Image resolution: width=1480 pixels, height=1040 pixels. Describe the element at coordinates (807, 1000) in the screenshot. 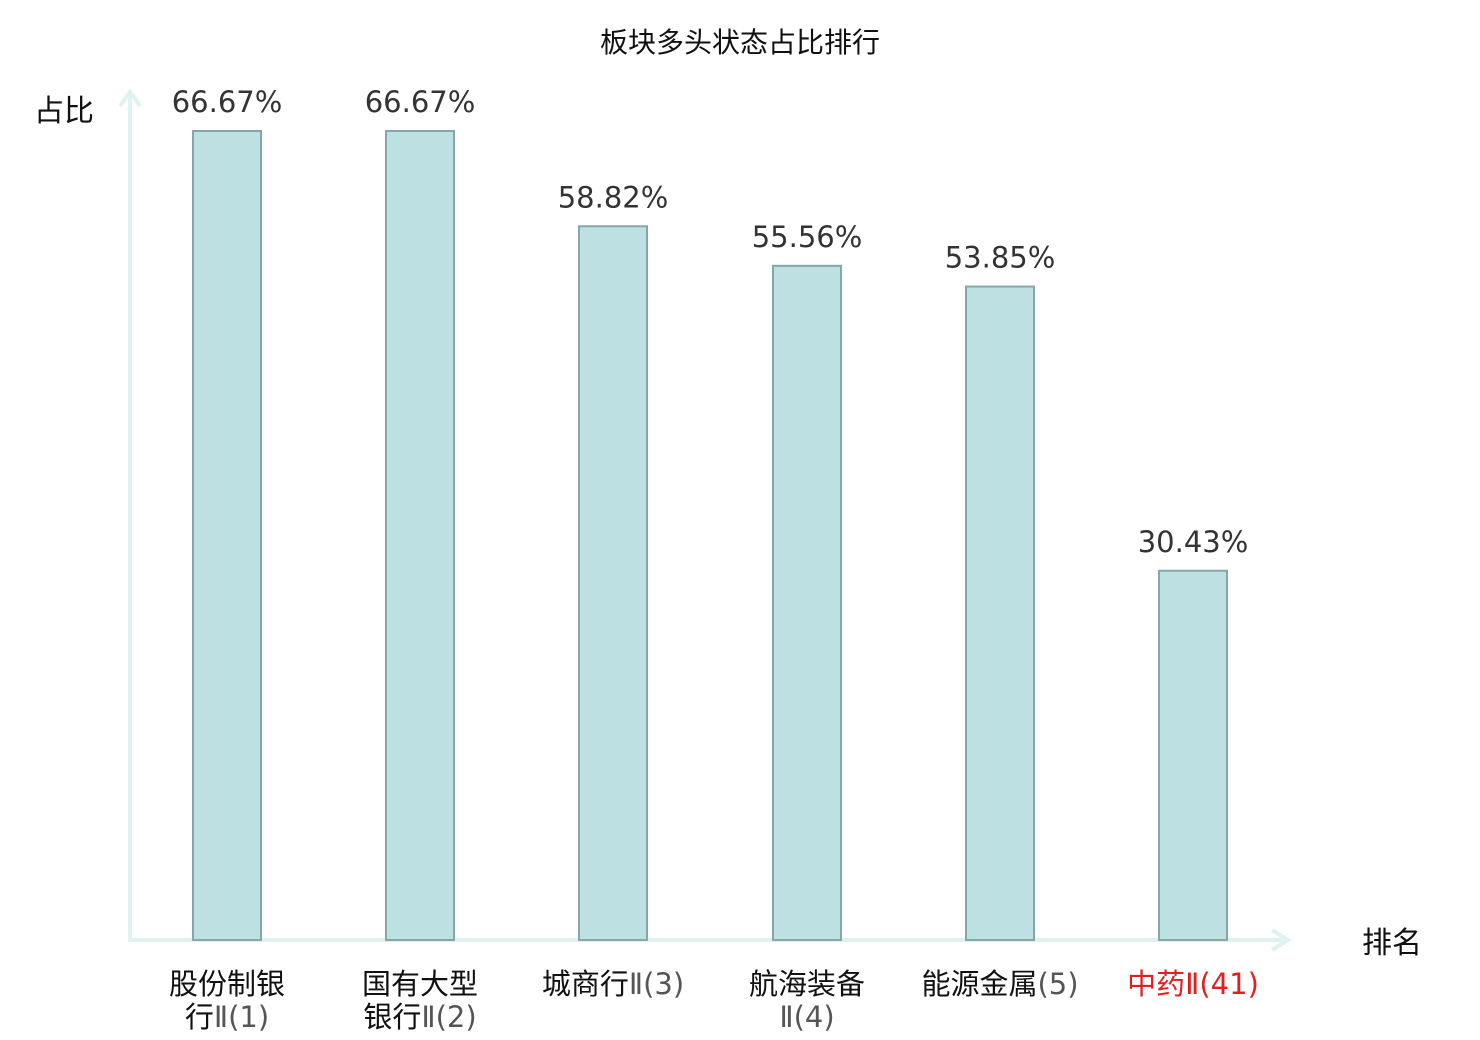

I see `category-label-4: 航海装备 Ⅱ(4)` at that location.